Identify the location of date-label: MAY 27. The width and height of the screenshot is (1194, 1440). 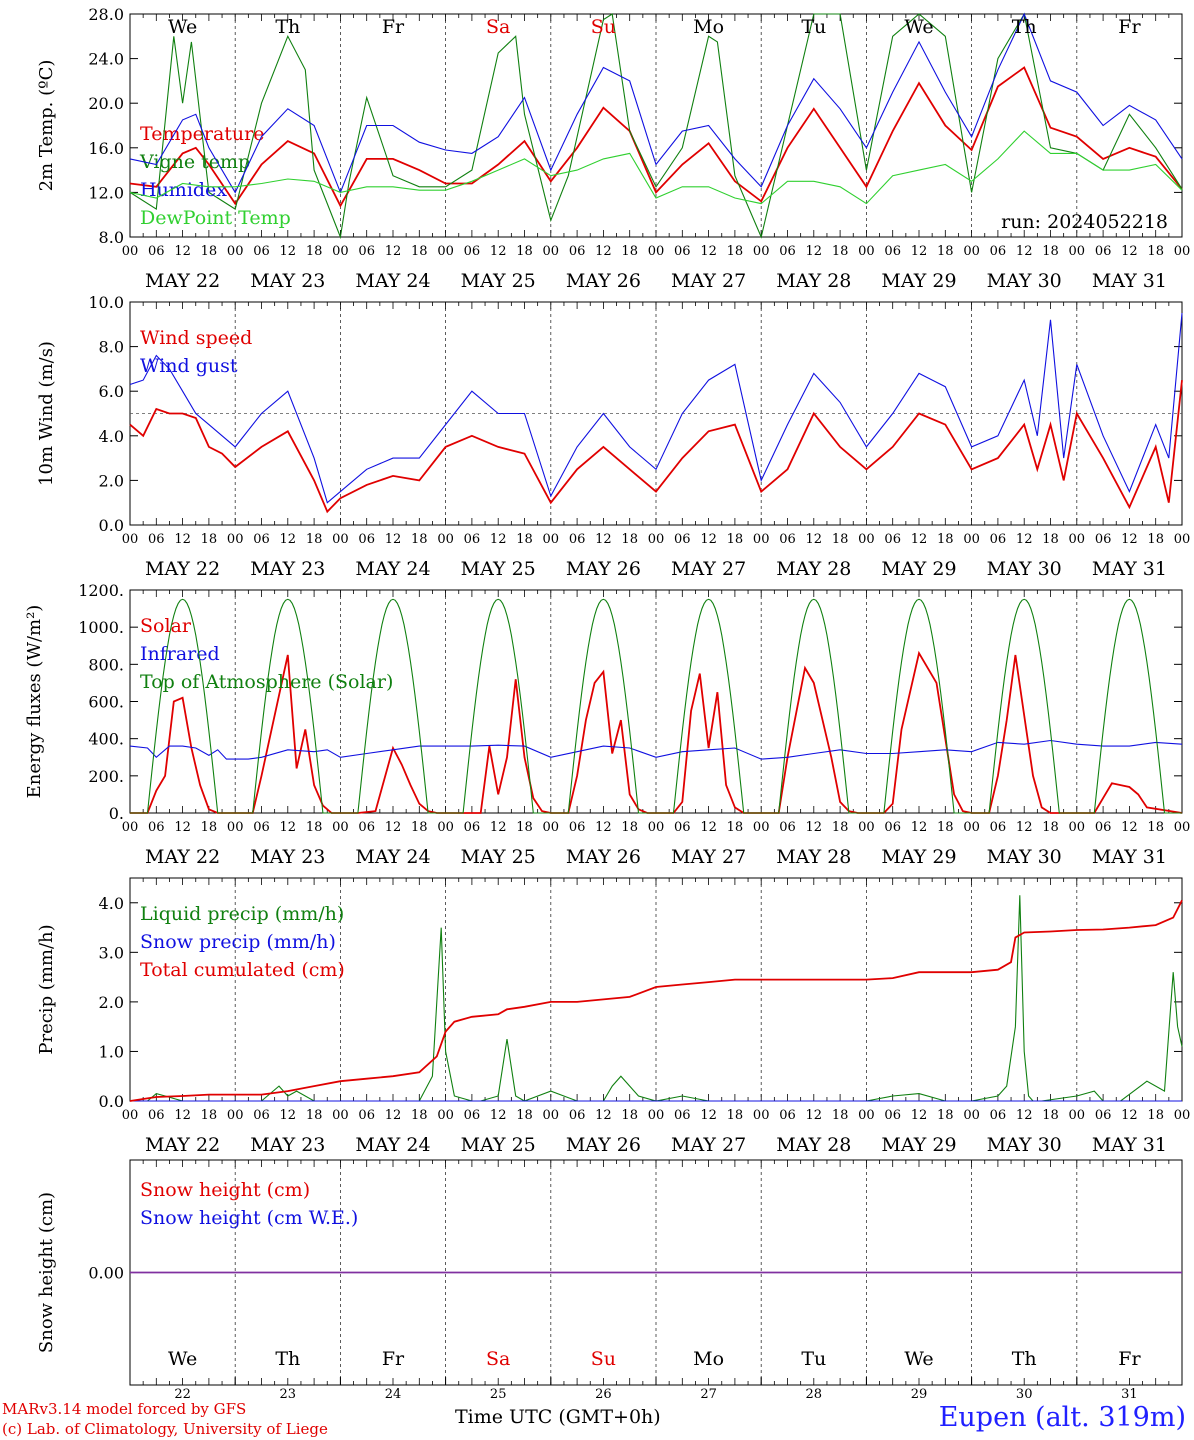
(708, 569).